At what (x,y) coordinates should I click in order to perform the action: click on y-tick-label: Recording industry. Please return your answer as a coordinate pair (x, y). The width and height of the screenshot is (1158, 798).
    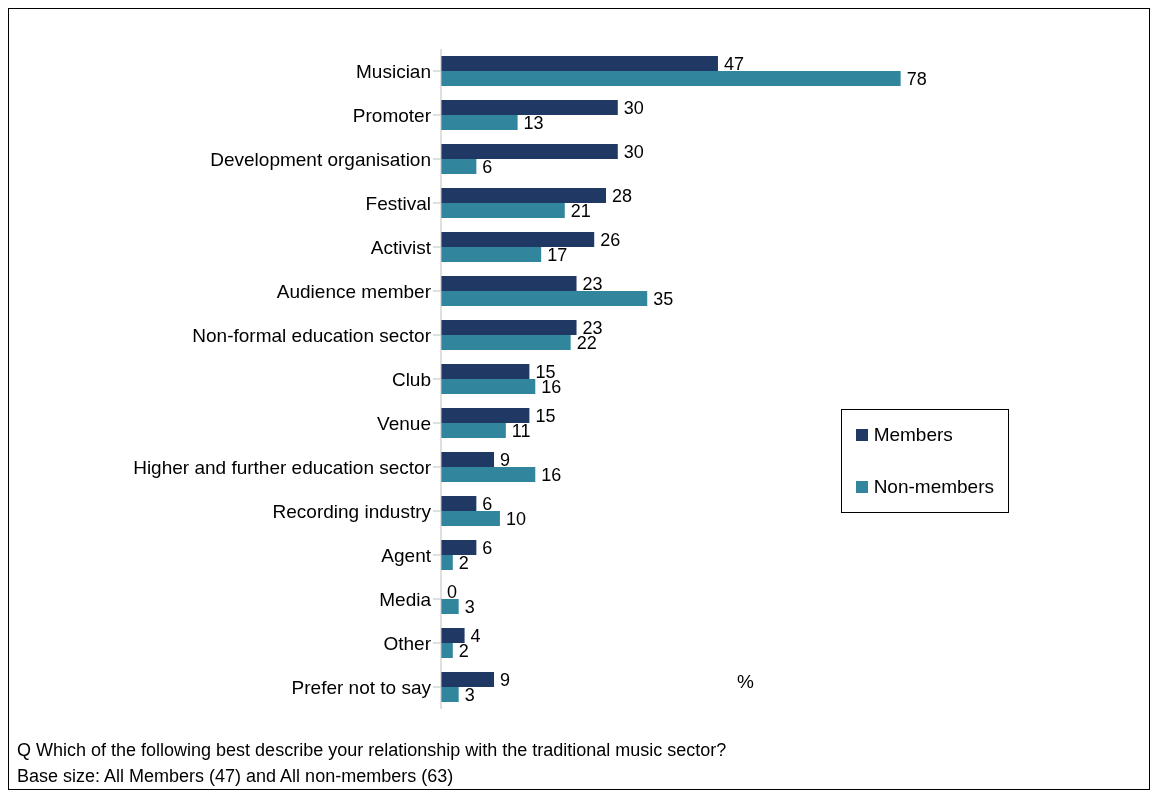
    Looking at the image, I should click on (352, 511).